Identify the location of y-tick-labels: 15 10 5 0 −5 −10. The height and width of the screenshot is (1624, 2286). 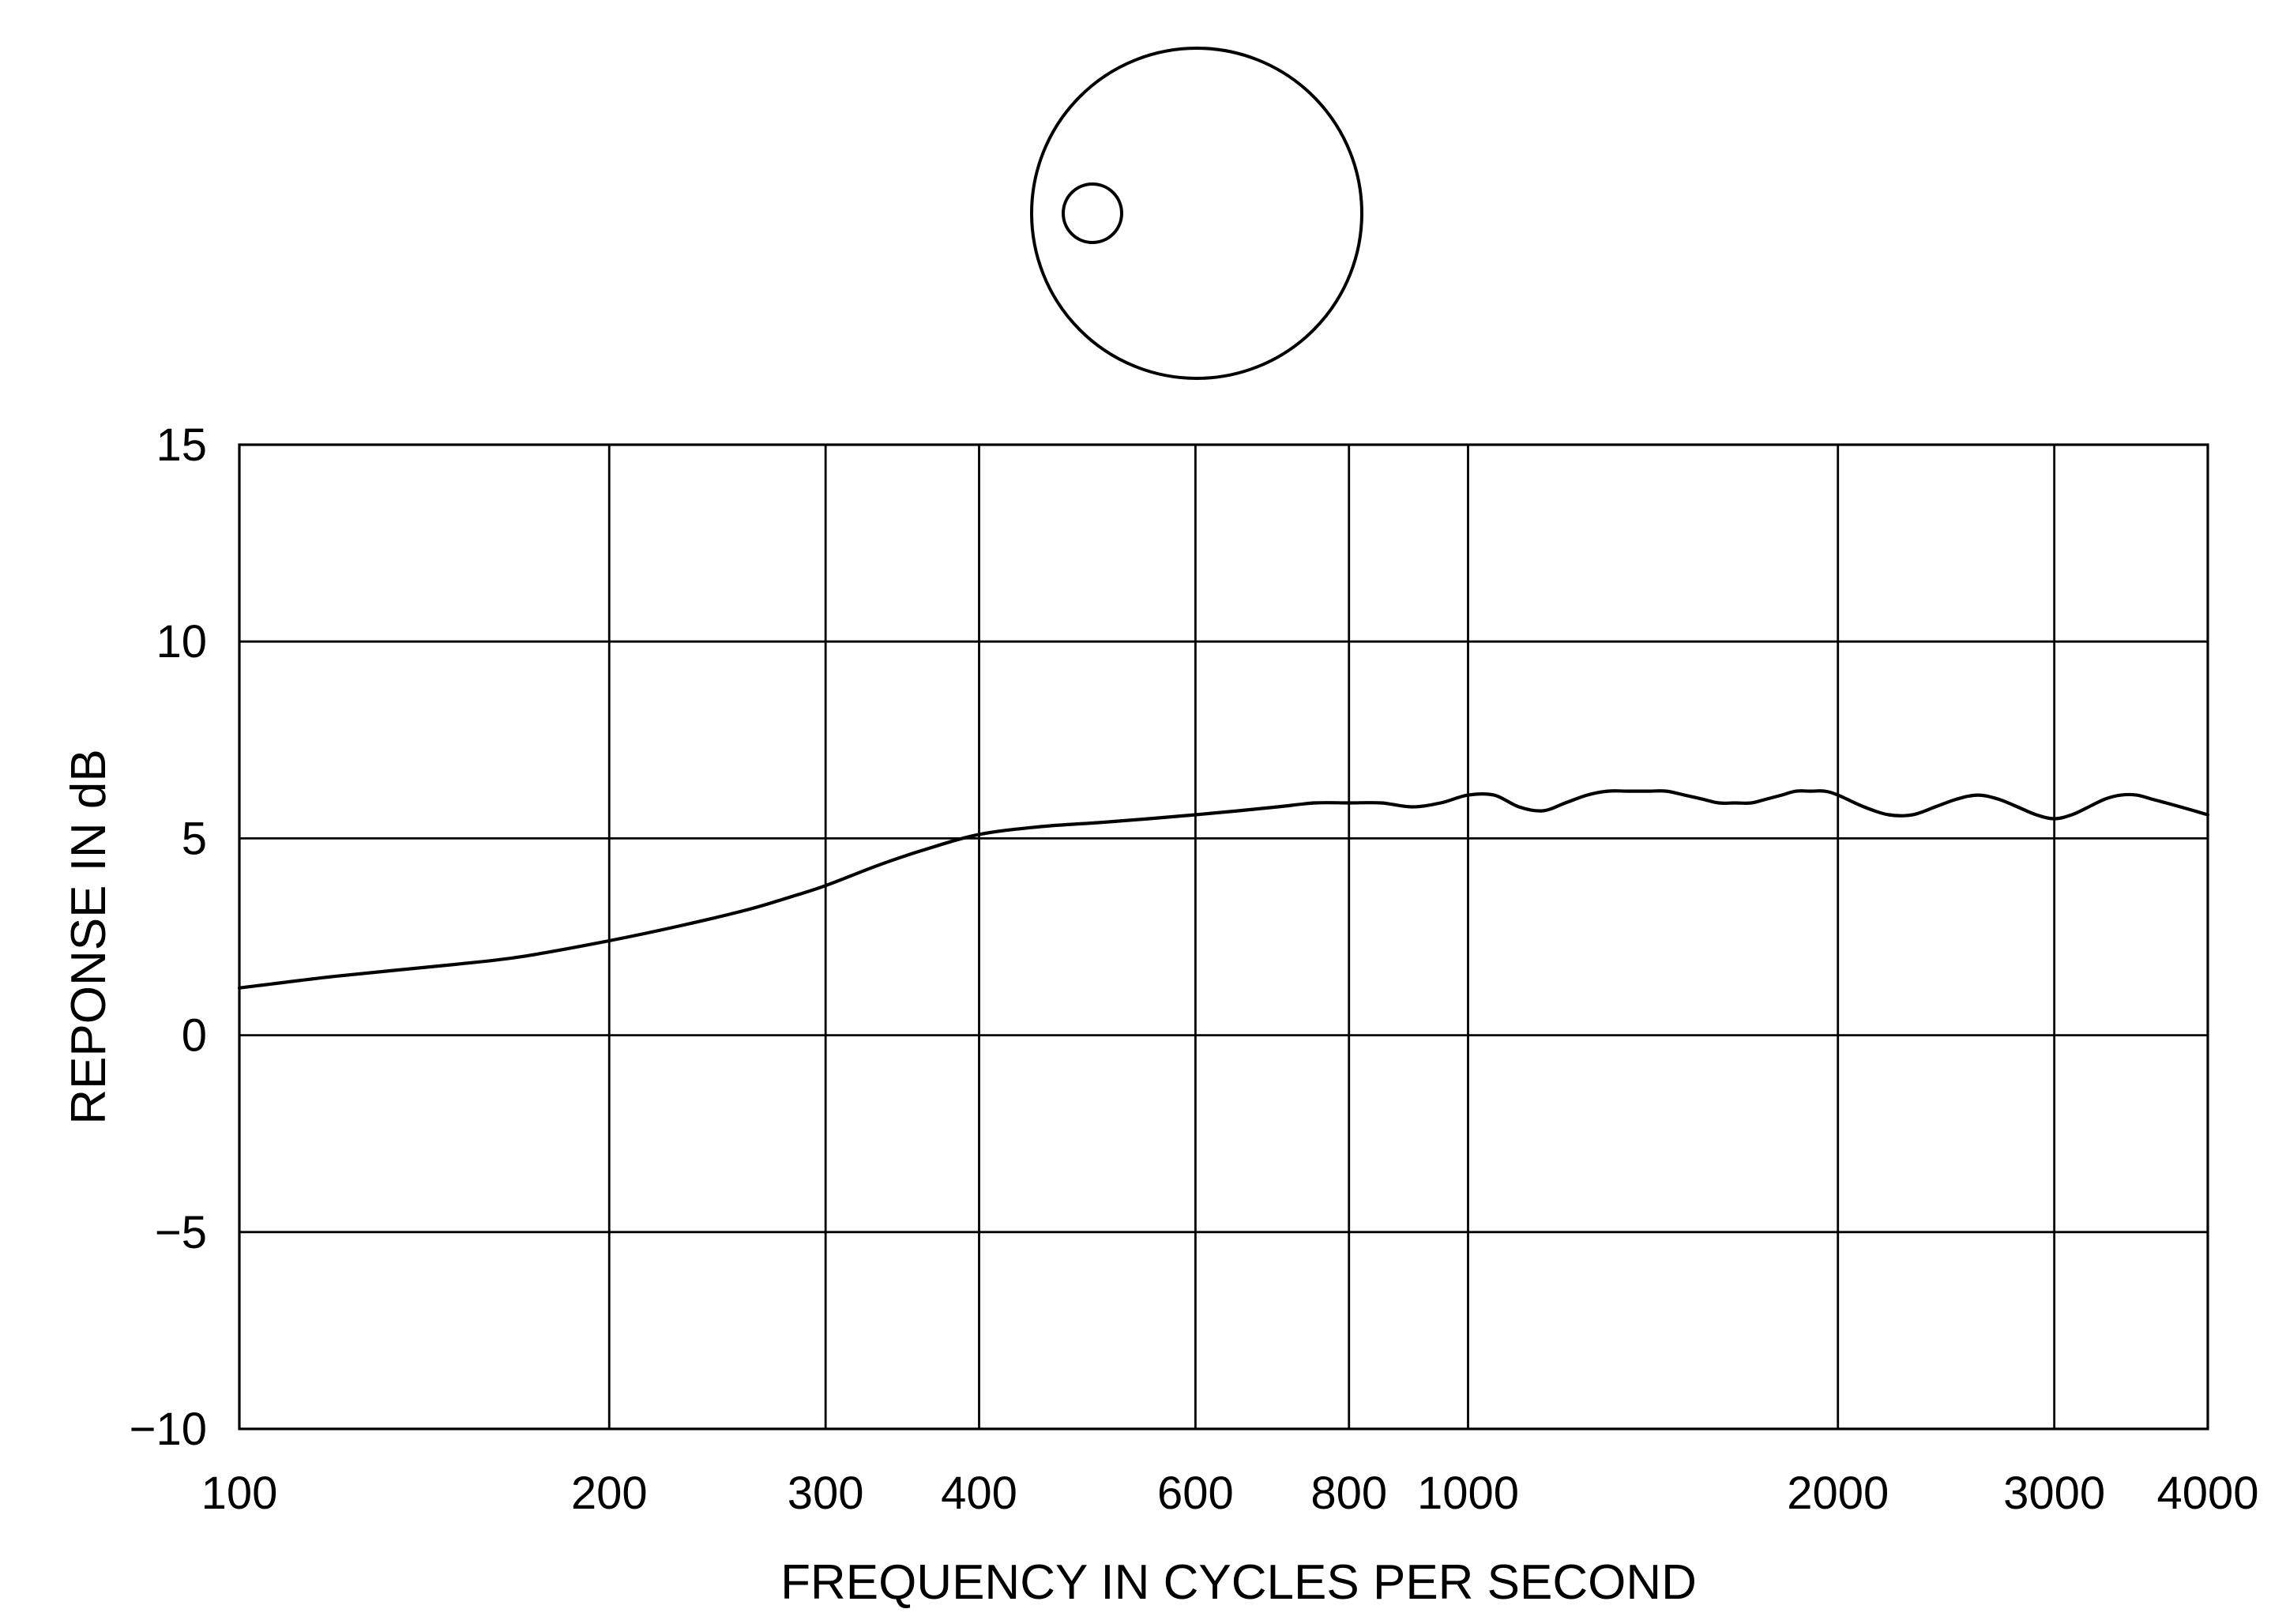
(168, 937).